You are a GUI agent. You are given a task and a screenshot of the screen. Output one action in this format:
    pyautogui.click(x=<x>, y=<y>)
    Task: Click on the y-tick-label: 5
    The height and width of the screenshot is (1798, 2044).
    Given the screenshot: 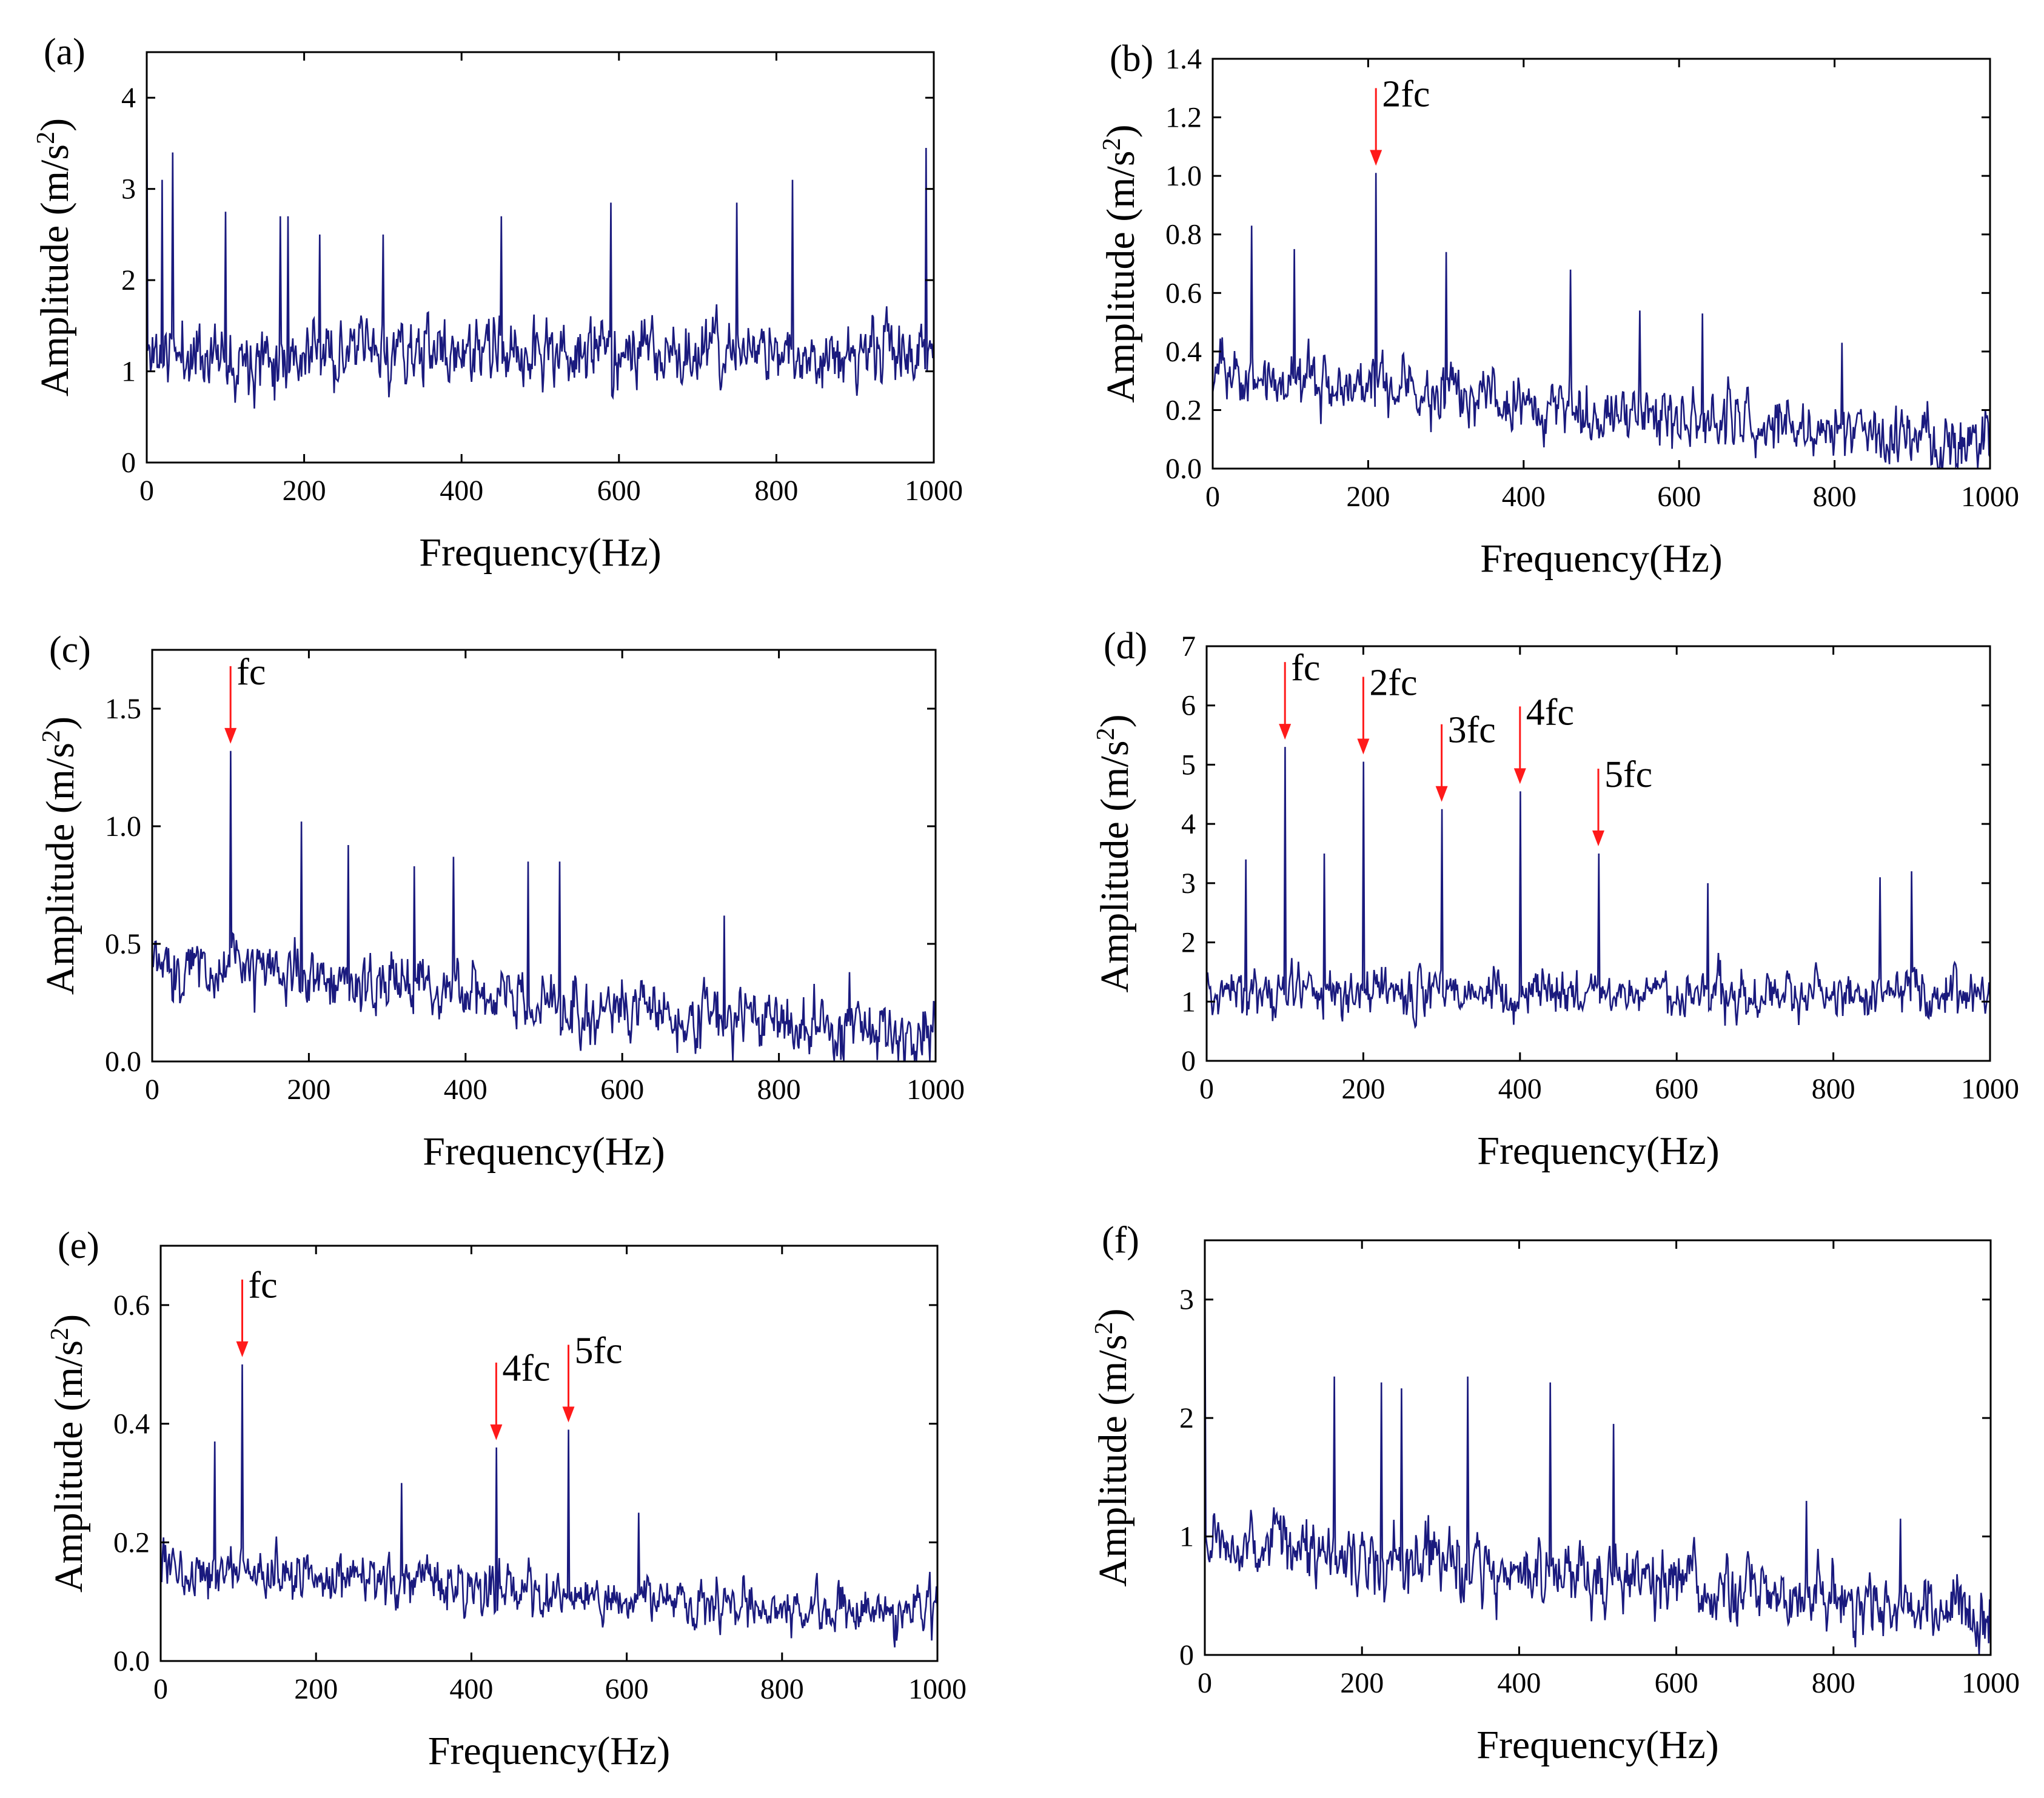 What is the action you would take?
    pyautogui.click(x=1188, y=765)
    